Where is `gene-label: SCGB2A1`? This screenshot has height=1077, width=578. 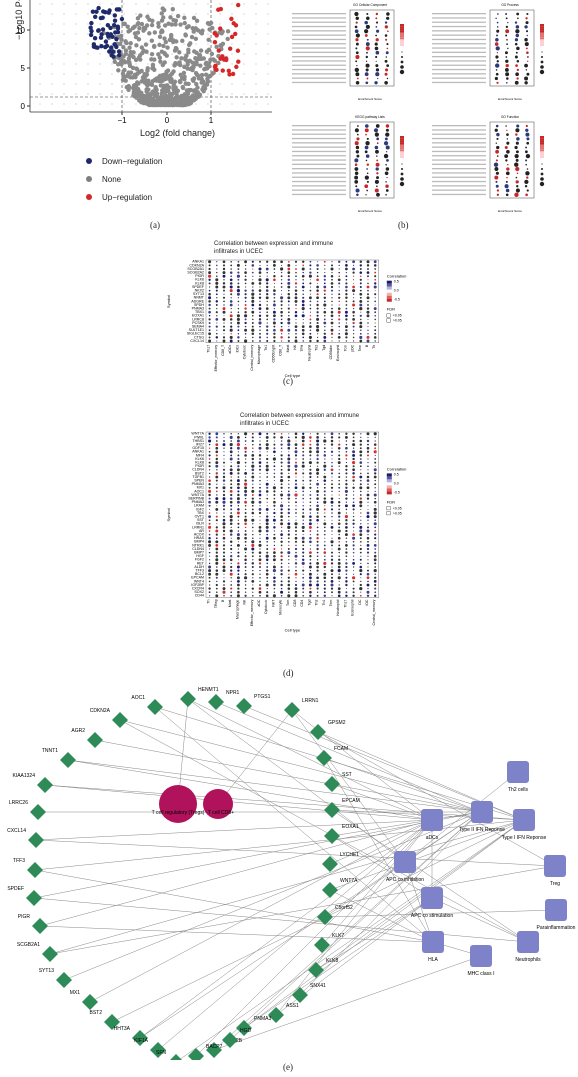 gene-label: SCGB2A1 is located at coordinates (195, 269).